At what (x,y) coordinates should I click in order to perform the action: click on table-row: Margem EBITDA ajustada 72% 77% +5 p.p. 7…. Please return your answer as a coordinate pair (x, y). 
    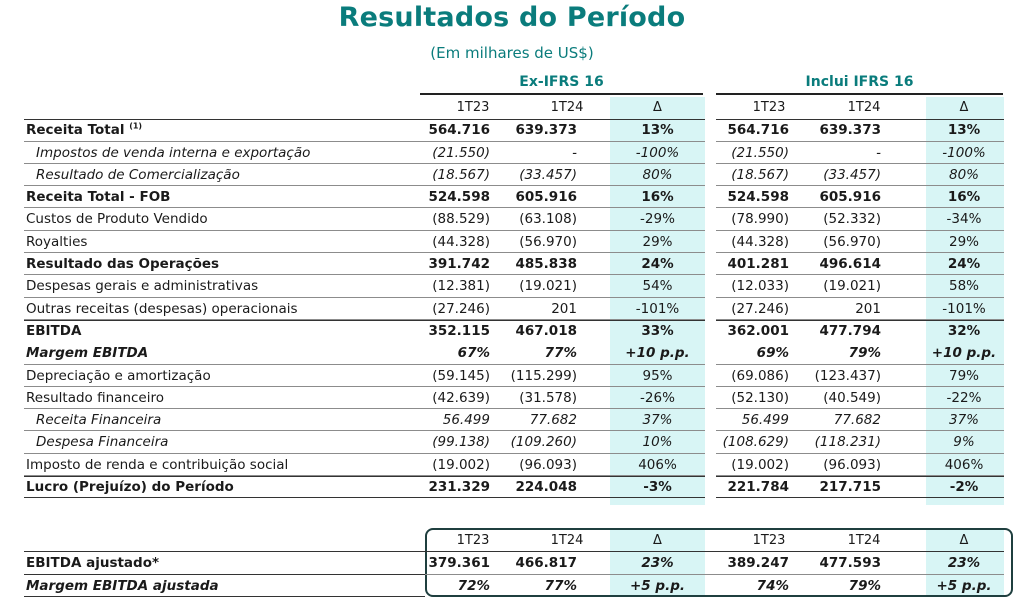
    Looking at the image, I should click on (514, 586).